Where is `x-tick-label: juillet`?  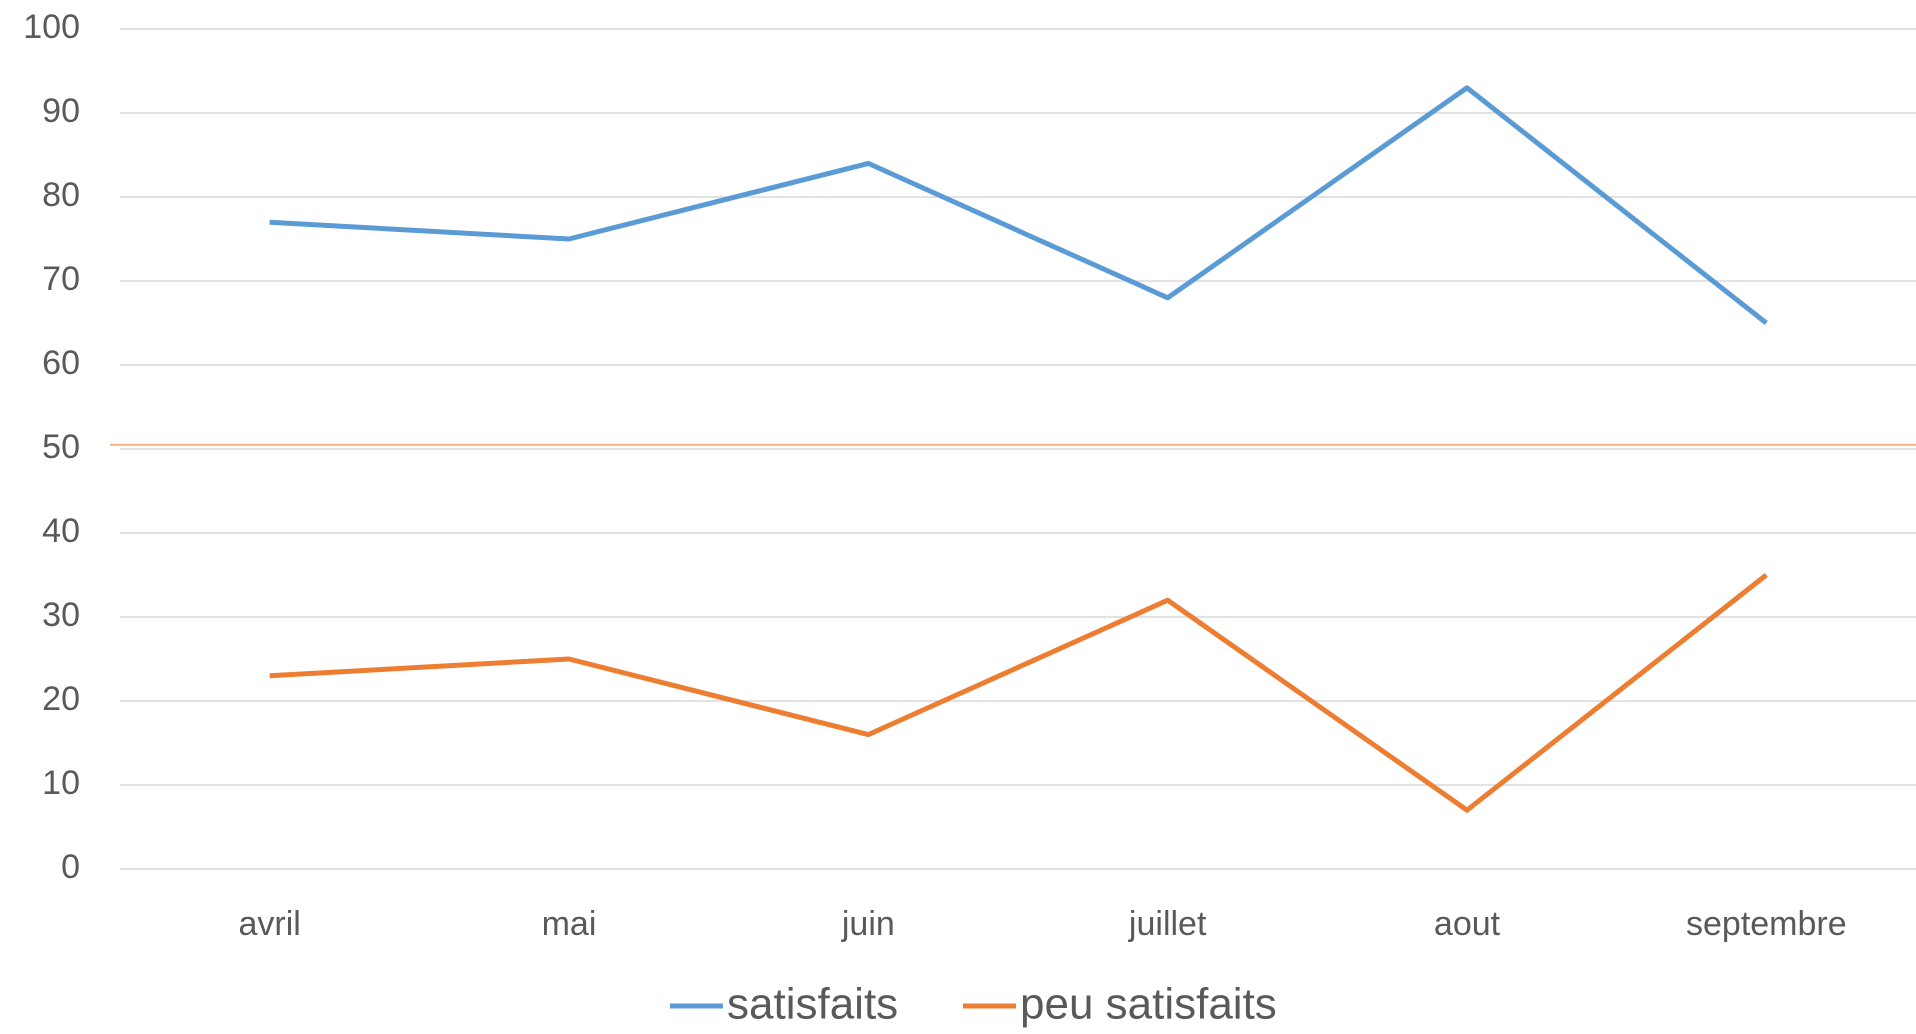
x-tick-label: juillet is located at coordinates (1167, 924).